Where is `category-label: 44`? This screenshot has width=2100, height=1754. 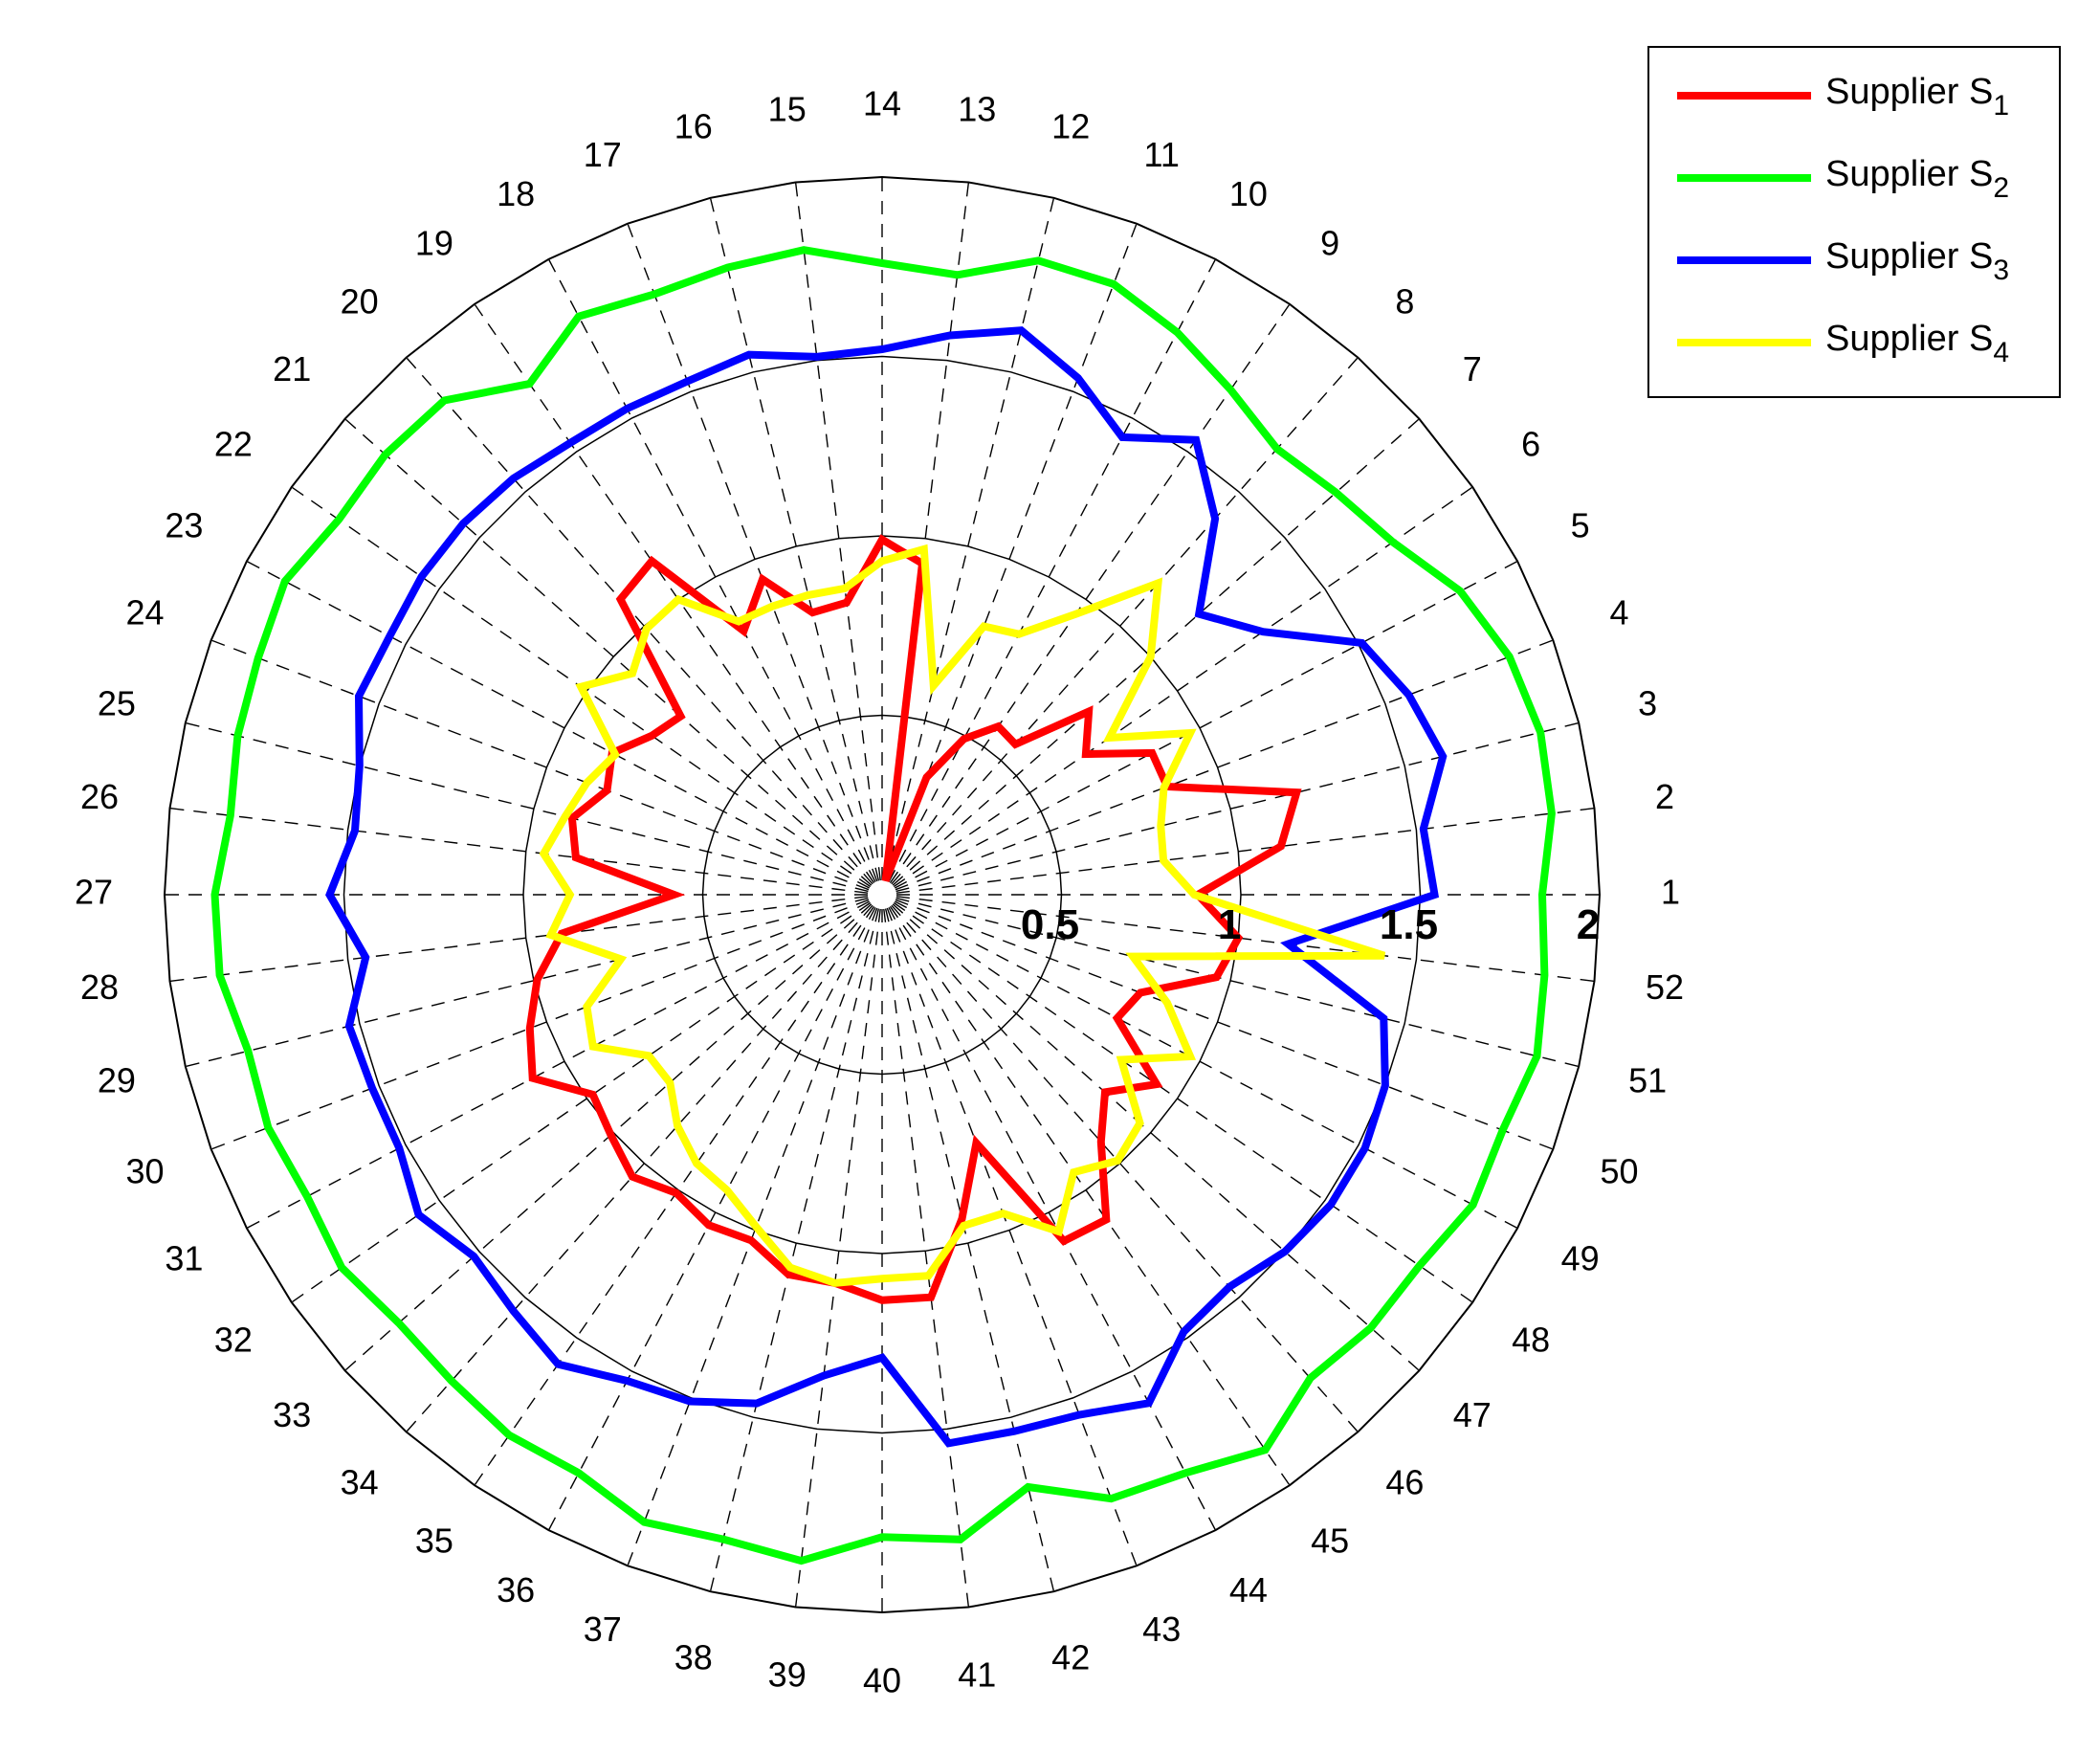
category-label: 44 is located at coordinates (1249, 1590).